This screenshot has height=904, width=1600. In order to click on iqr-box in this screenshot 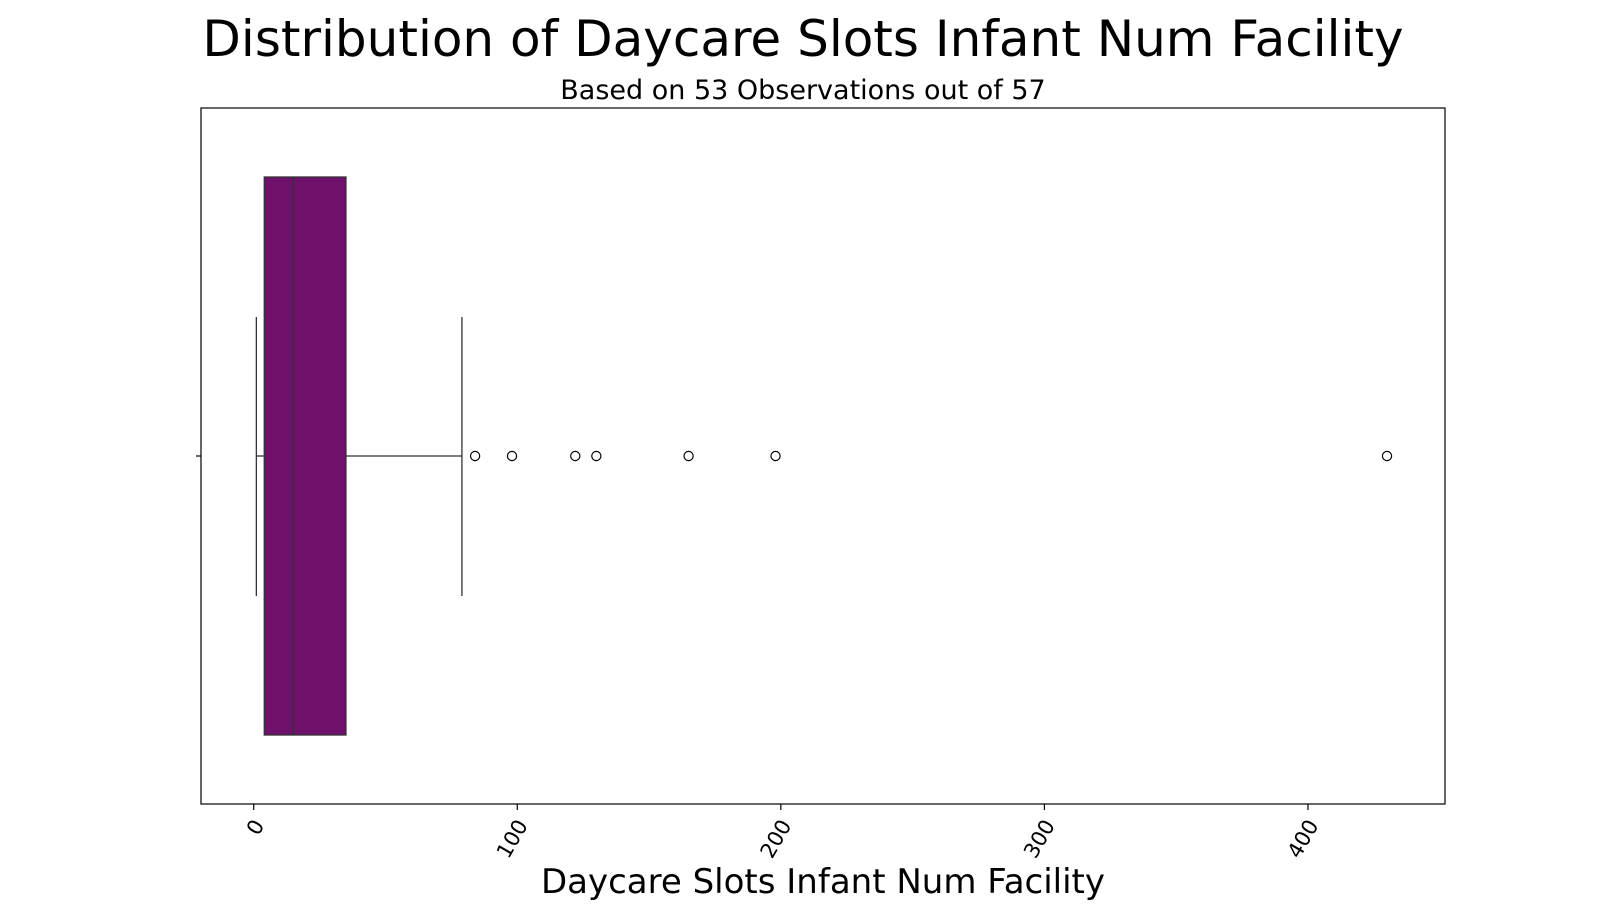, I will do `click(305, 456)`.